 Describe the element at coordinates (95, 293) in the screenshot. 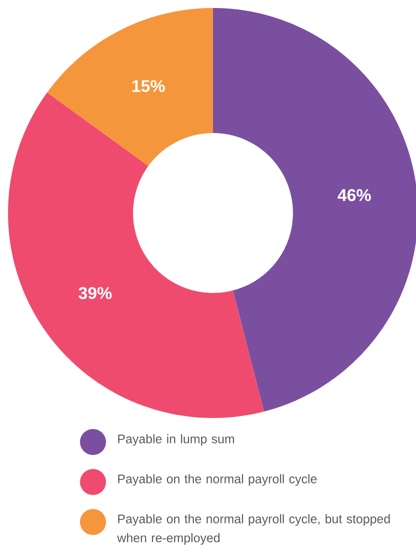

I see `data-label: 39%` at that location.